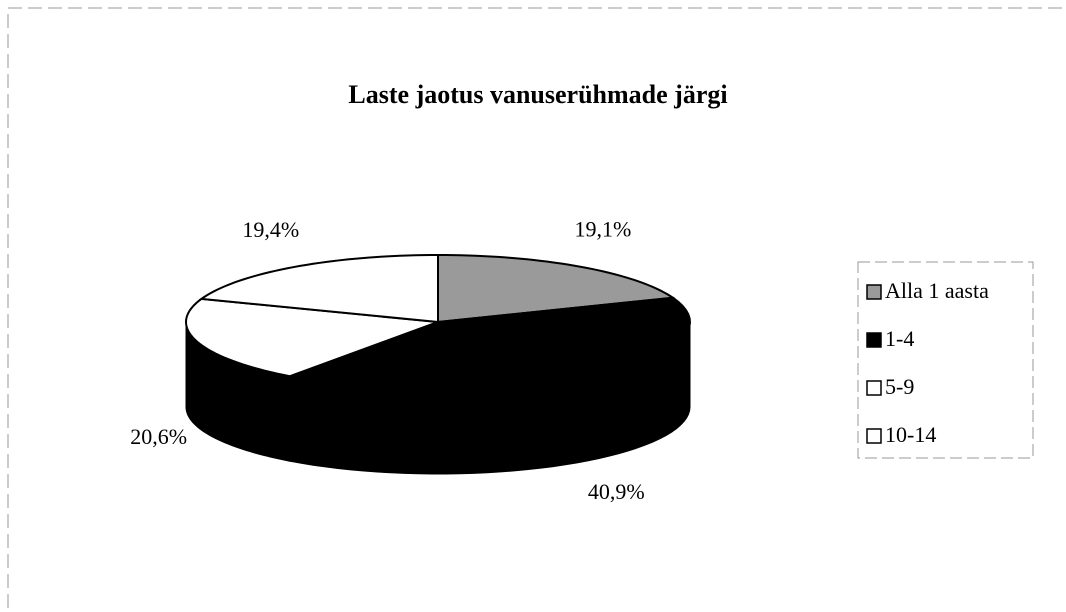  I want to click on legend-label: 10-14, so click(910, 434).